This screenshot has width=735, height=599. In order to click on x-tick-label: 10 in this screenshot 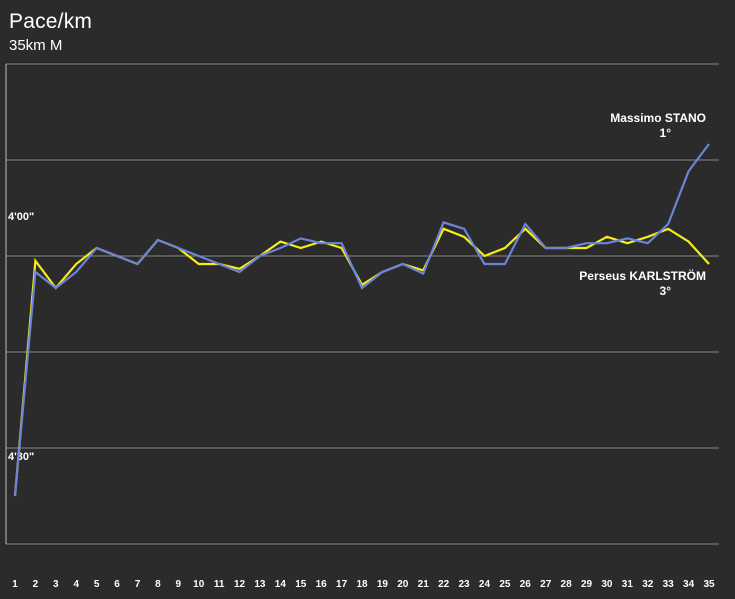, I will do `click(199, 584)`.